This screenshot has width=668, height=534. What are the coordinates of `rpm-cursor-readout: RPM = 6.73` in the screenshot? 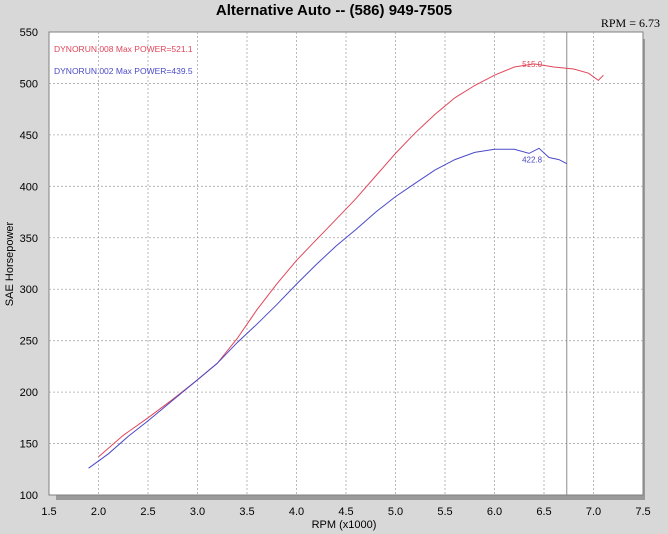 It's located at (630, 23).